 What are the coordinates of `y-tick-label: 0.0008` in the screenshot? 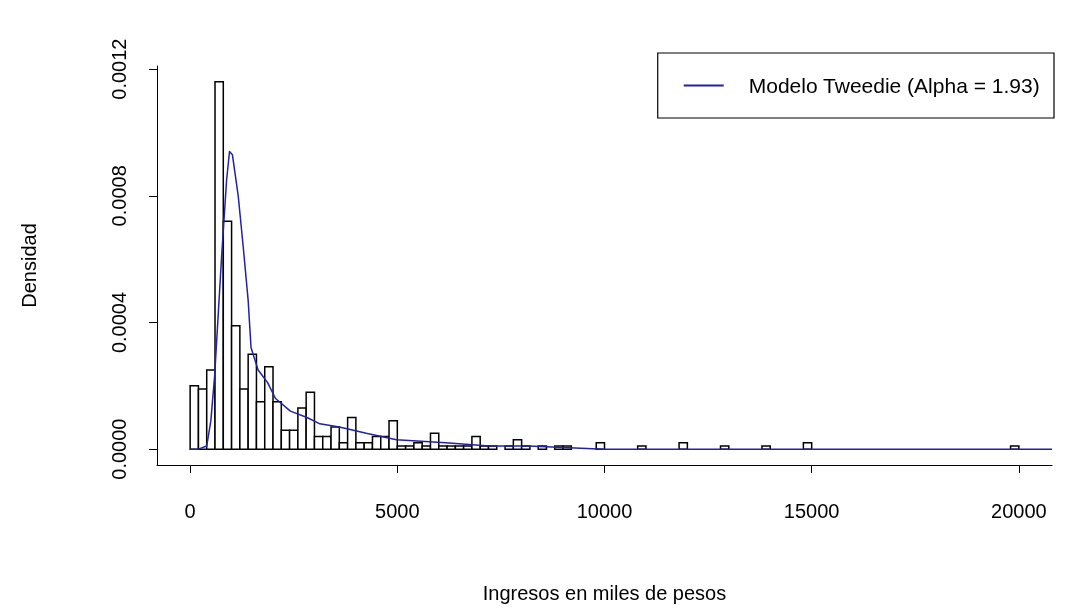 It's located at (119, 196).